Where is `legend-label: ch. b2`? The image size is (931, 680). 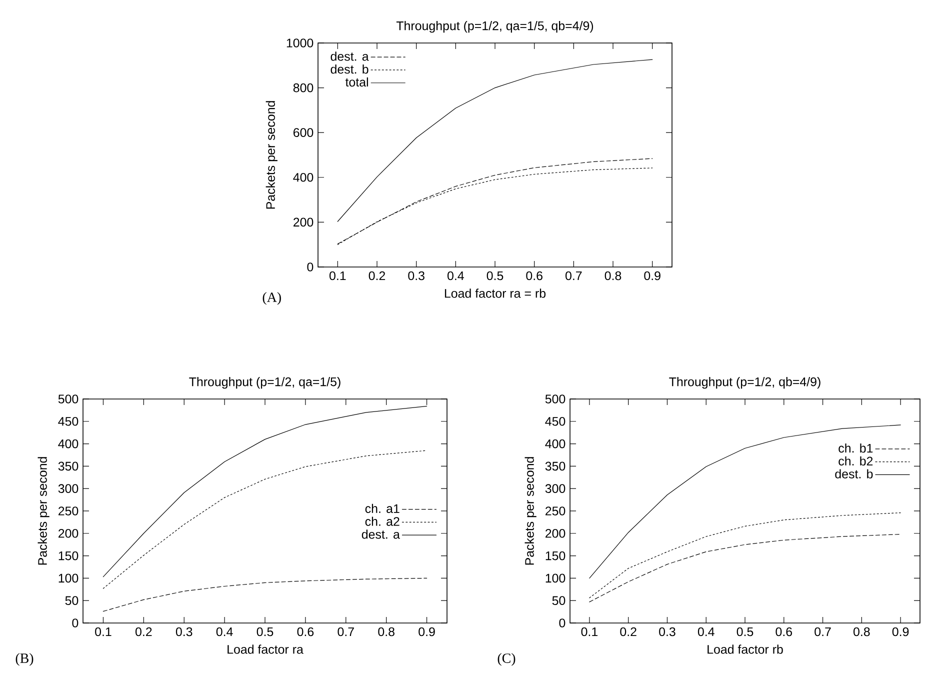 legend-label: ch. b2 is located at coordinates (855, 461).